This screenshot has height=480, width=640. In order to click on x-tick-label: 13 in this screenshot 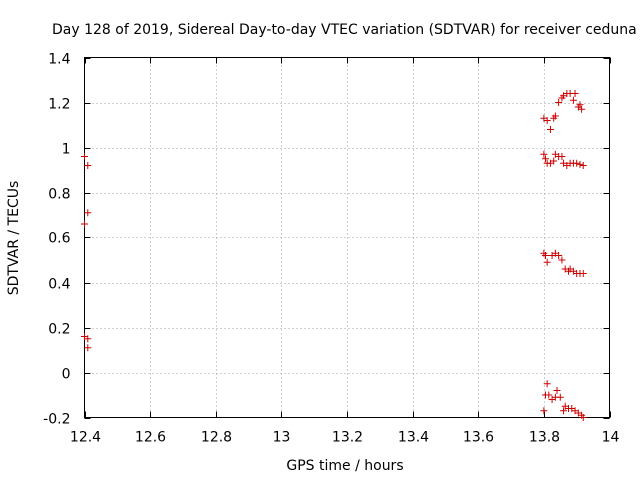, I will do `click(282, 438)`.